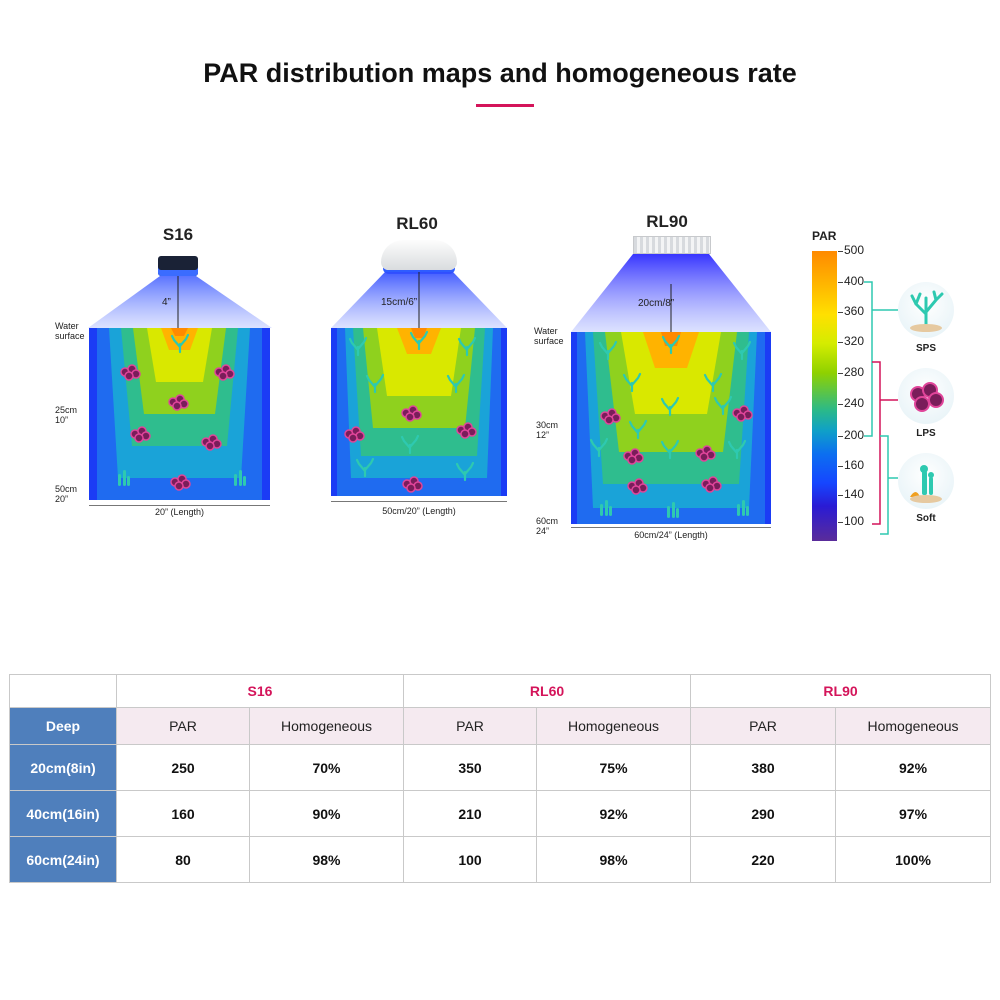 The image size is (1000, 1000). What do you see at coordinates (854, 311) in the screenshot?
I see `legend-tick-label: 360` at bounding box center [854, 311].